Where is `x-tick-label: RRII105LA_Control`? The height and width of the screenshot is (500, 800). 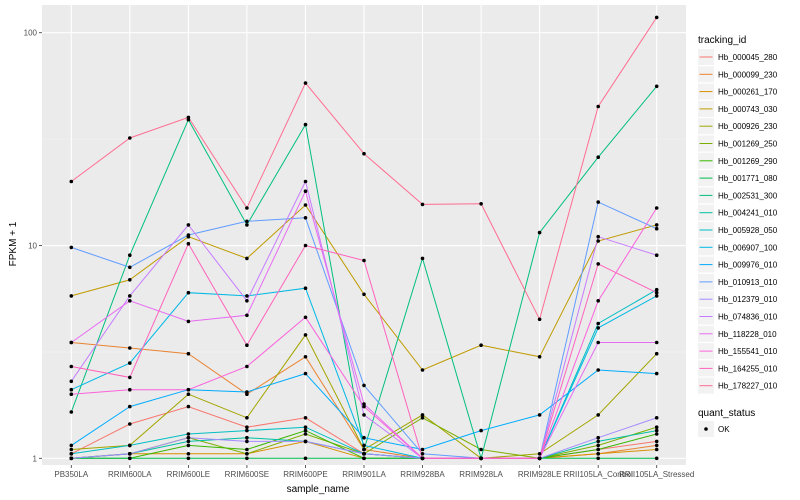 x-tick-label: RRII105LA_Control is located at coordinates (598, 474).